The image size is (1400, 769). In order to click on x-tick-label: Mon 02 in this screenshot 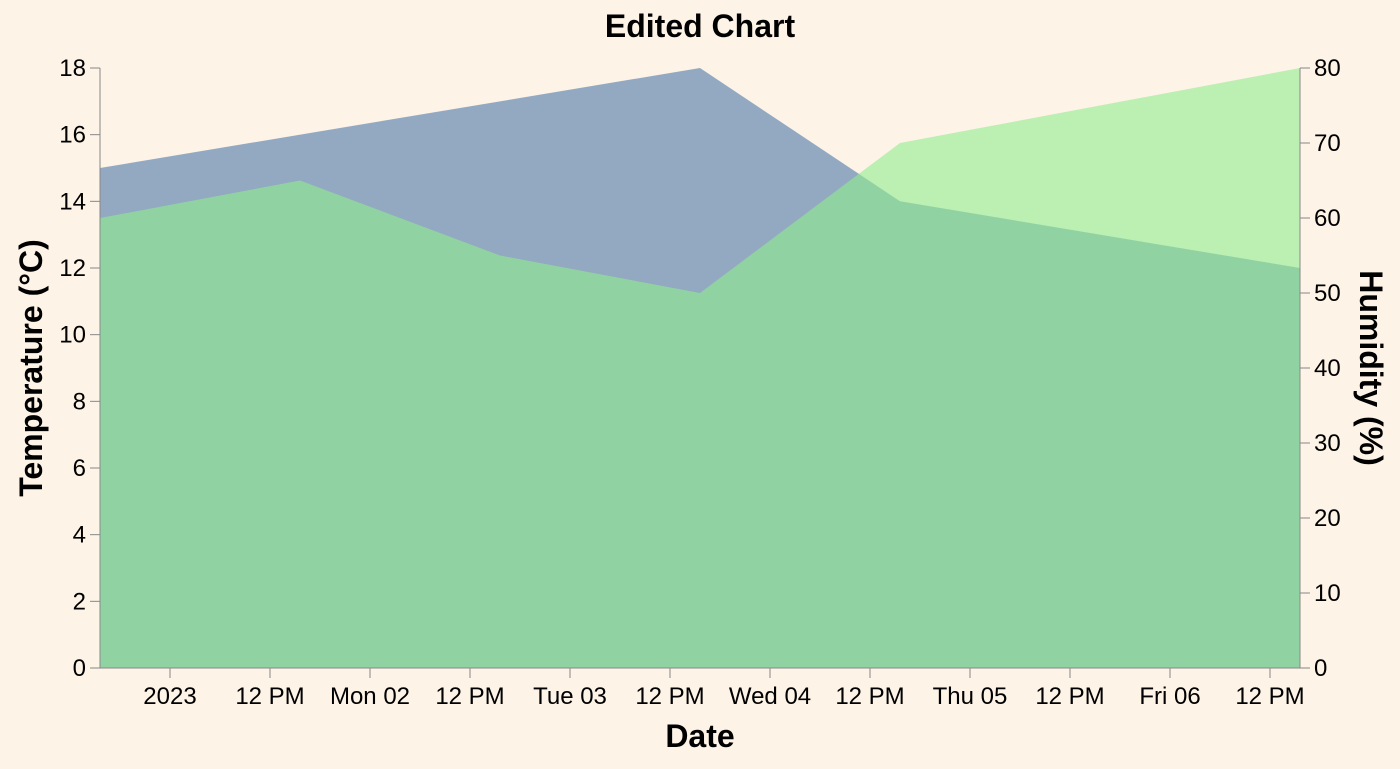, I will do `click(370, 696)`.